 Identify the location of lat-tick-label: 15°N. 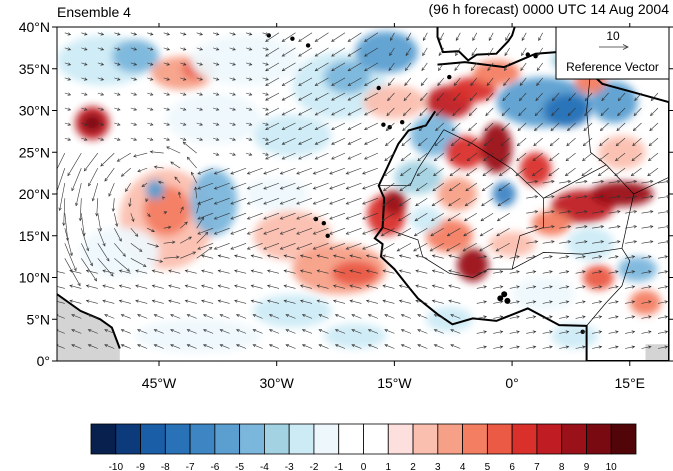
(34, 236).